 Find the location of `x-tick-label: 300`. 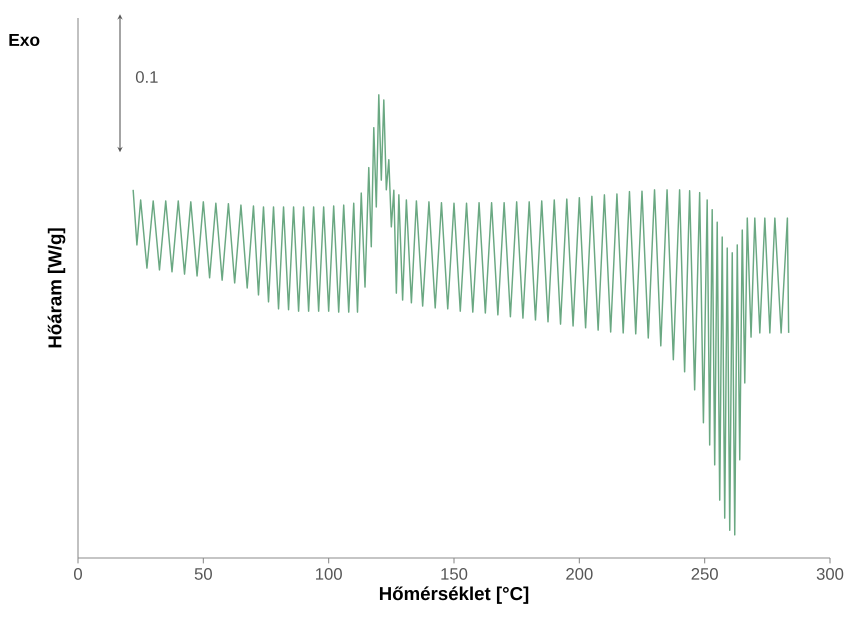

x-tick-label: 300 is located at coordinates (830, 574).